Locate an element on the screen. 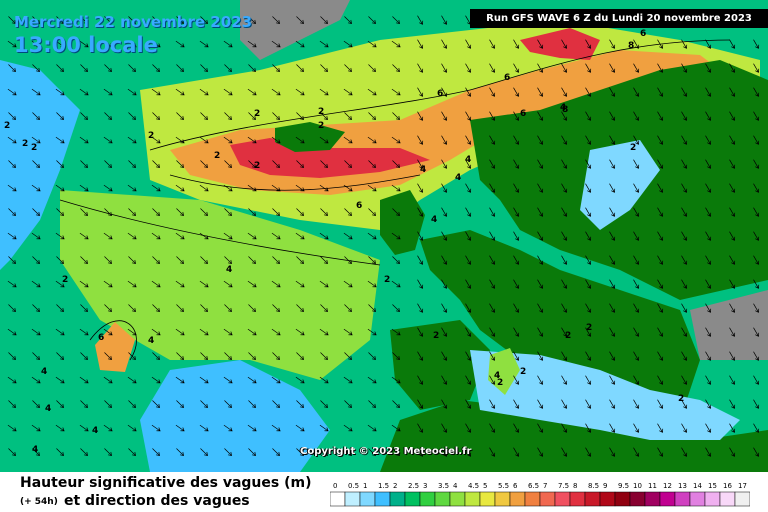 The height and width of the screenshot is (512, 768). contour-label: 8 is located at coordinates (631, 46).